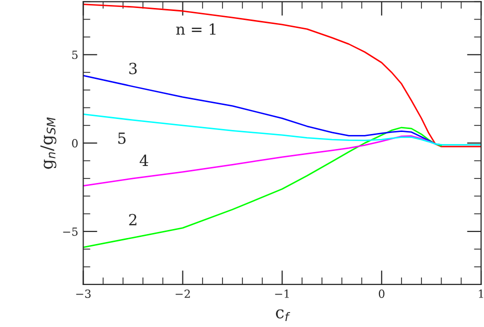  I want to click on y-tick-label: −5, so click(70, 232).